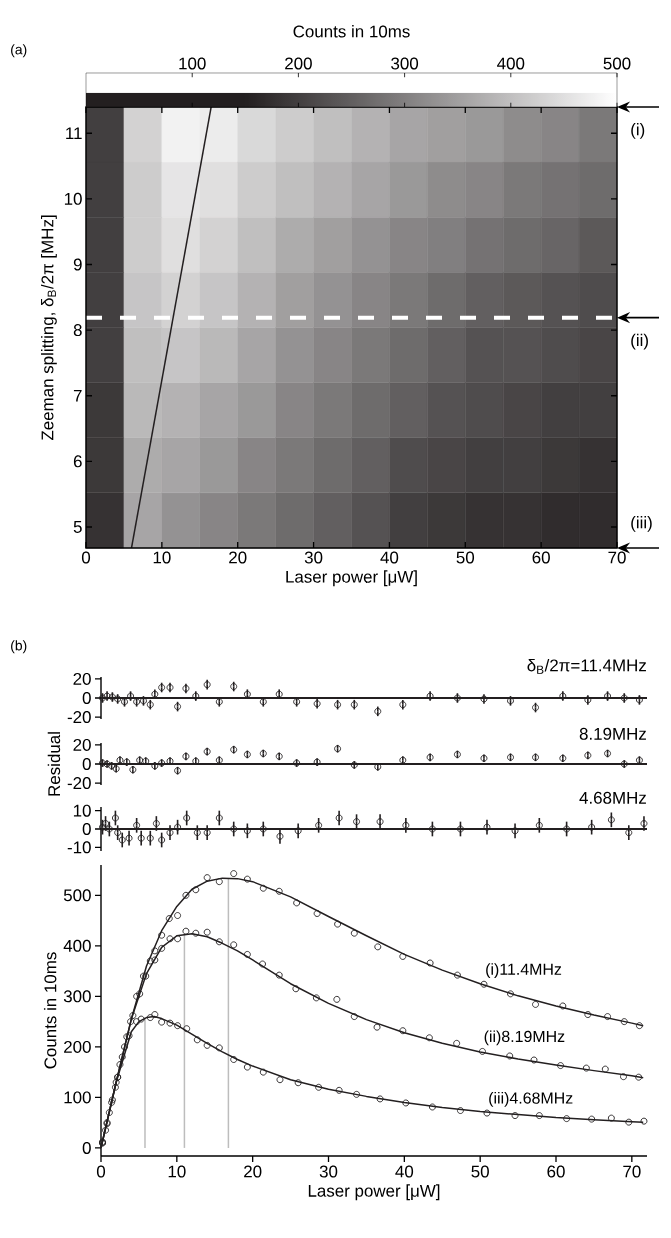 The height and width of the screenshot is (1238, 671). I want to click on chart-title: δ$_{B}$/2π=11.4MHz, so click(586, 666).